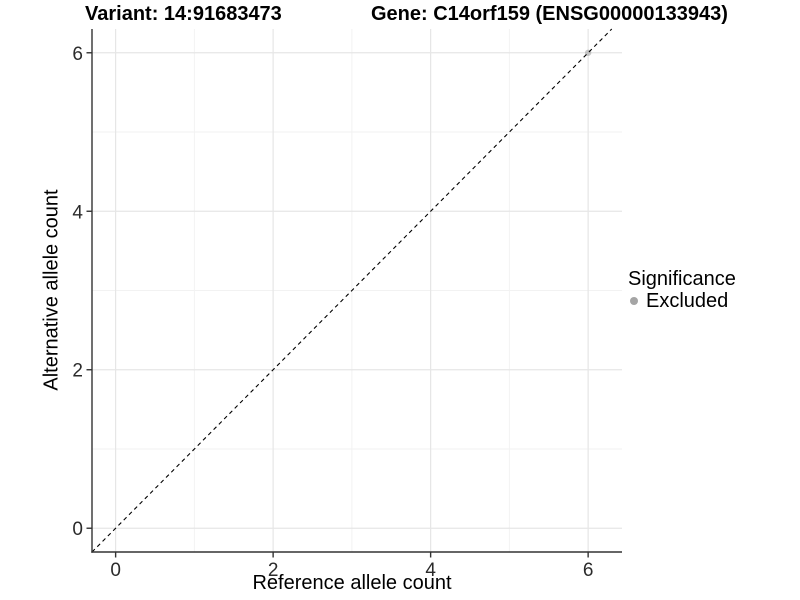  I want to click on x-tick-label: 0, so click(115, 570).